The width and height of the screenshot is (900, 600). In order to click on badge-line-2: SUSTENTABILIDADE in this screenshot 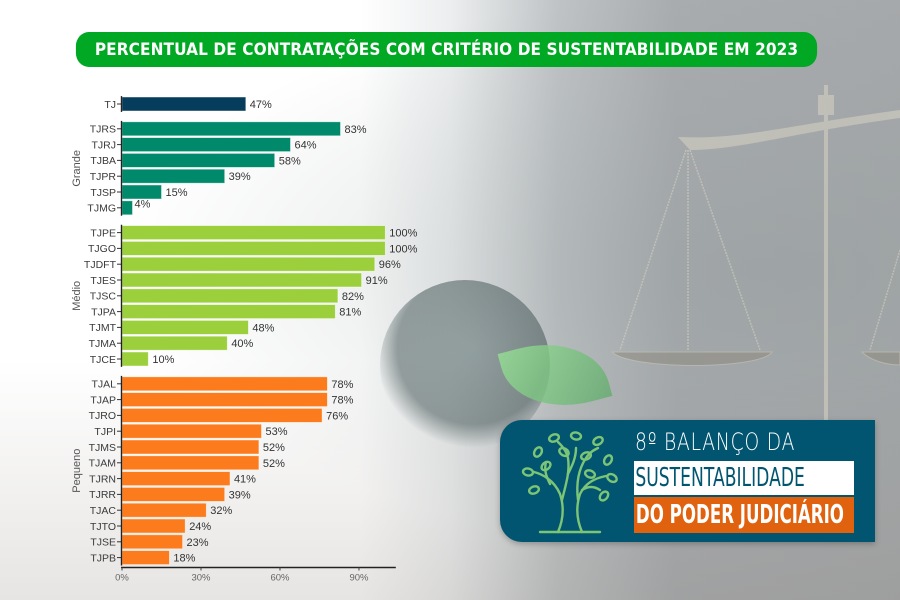, I will do `click(744, 478)`.